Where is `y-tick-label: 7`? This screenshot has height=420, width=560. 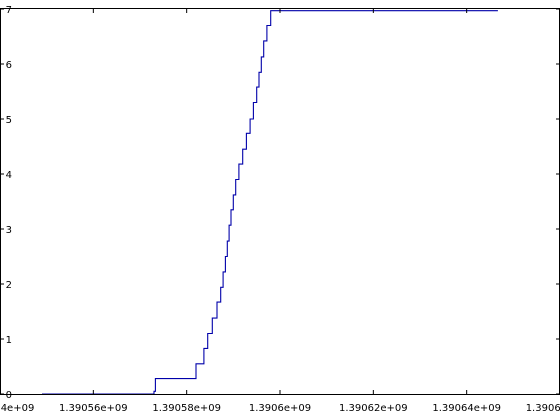 y-tick-label: 7 is located at coordinates (9, 10).